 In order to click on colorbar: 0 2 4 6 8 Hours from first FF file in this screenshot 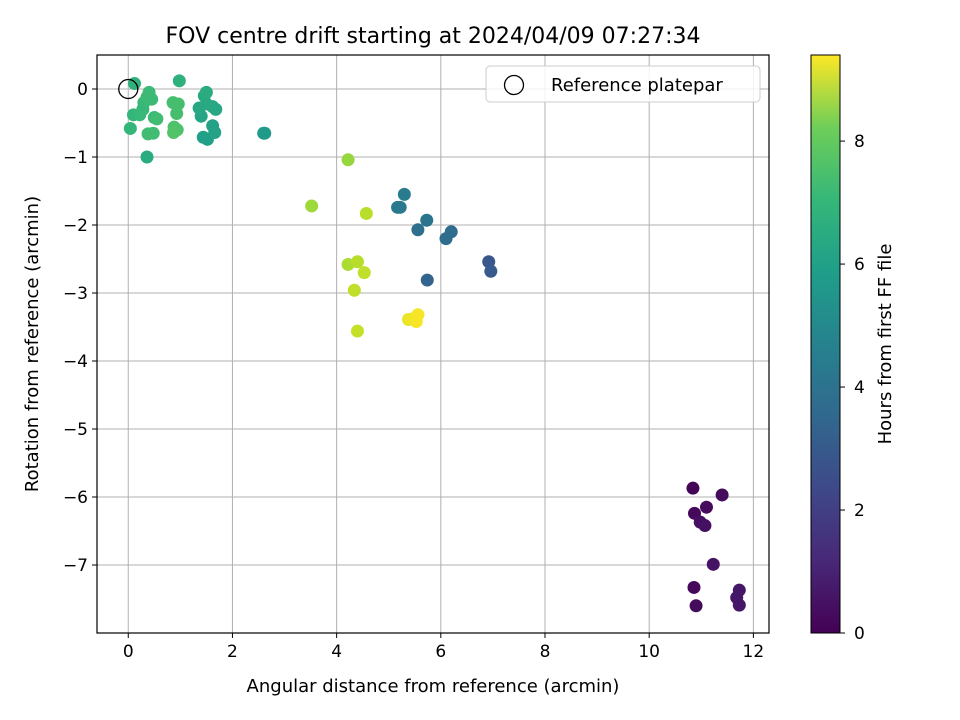, I will do `click(853, 349)`.